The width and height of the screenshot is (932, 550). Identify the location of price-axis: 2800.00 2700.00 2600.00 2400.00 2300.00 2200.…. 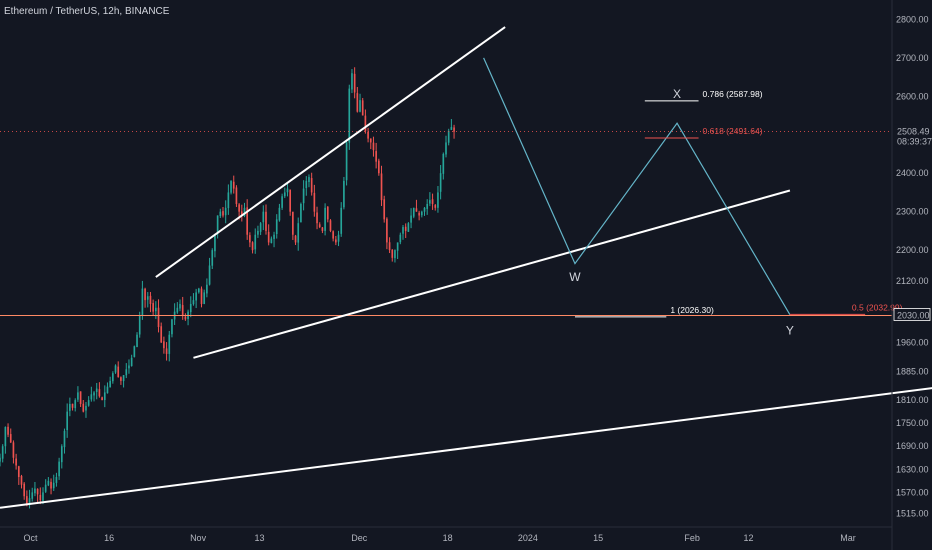
(912, 266).